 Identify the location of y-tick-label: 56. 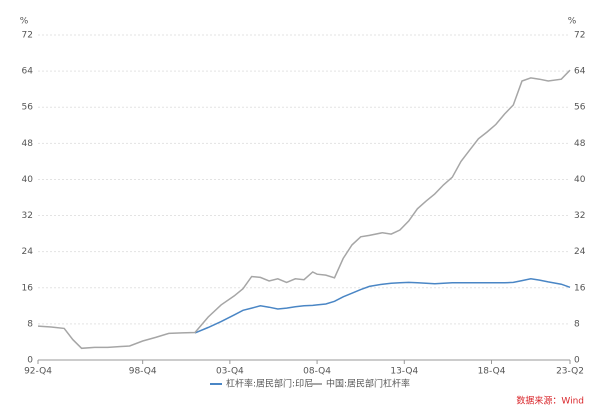
(28, 108).